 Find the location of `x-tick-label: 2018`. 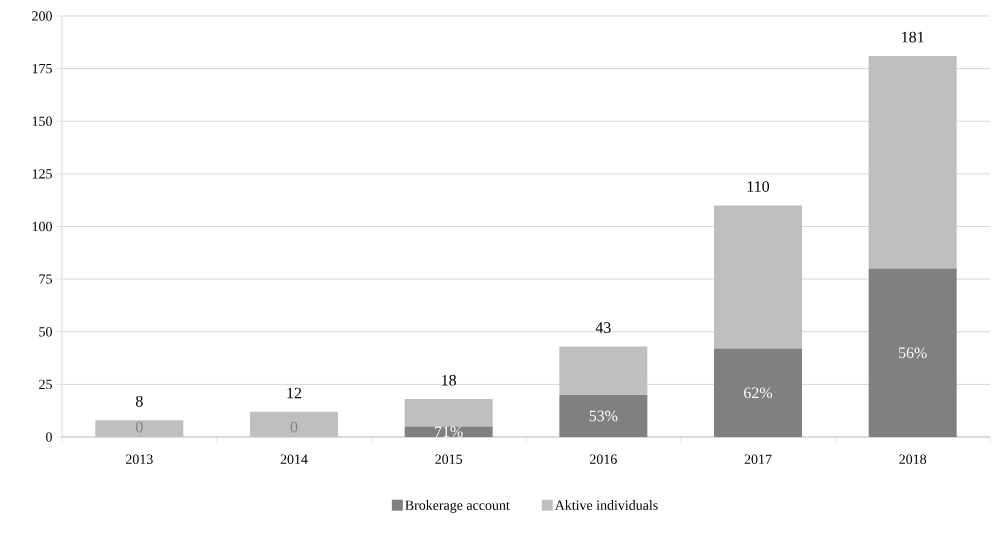

x-tick-label: 2018 is located at coordinates (913, 459).